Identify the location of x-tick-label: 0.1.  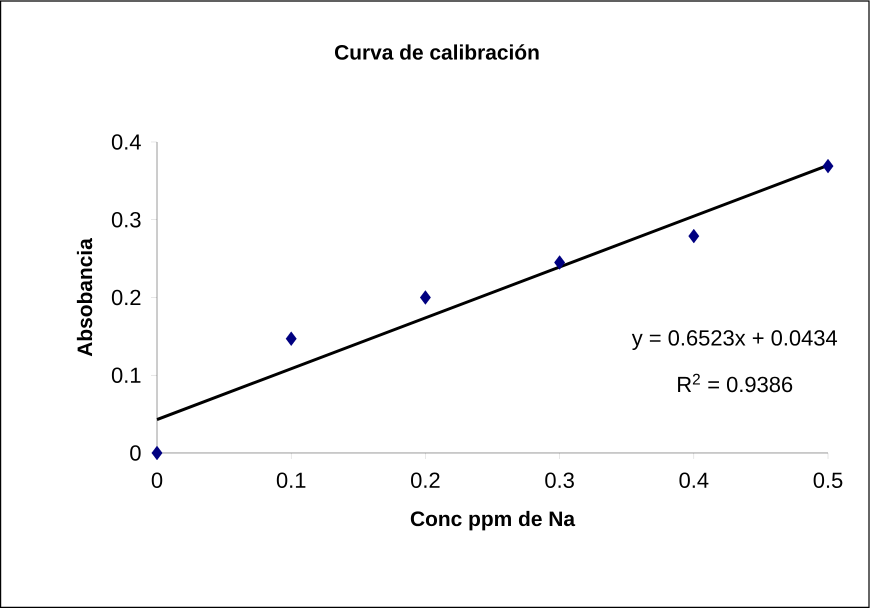
(291, 480).